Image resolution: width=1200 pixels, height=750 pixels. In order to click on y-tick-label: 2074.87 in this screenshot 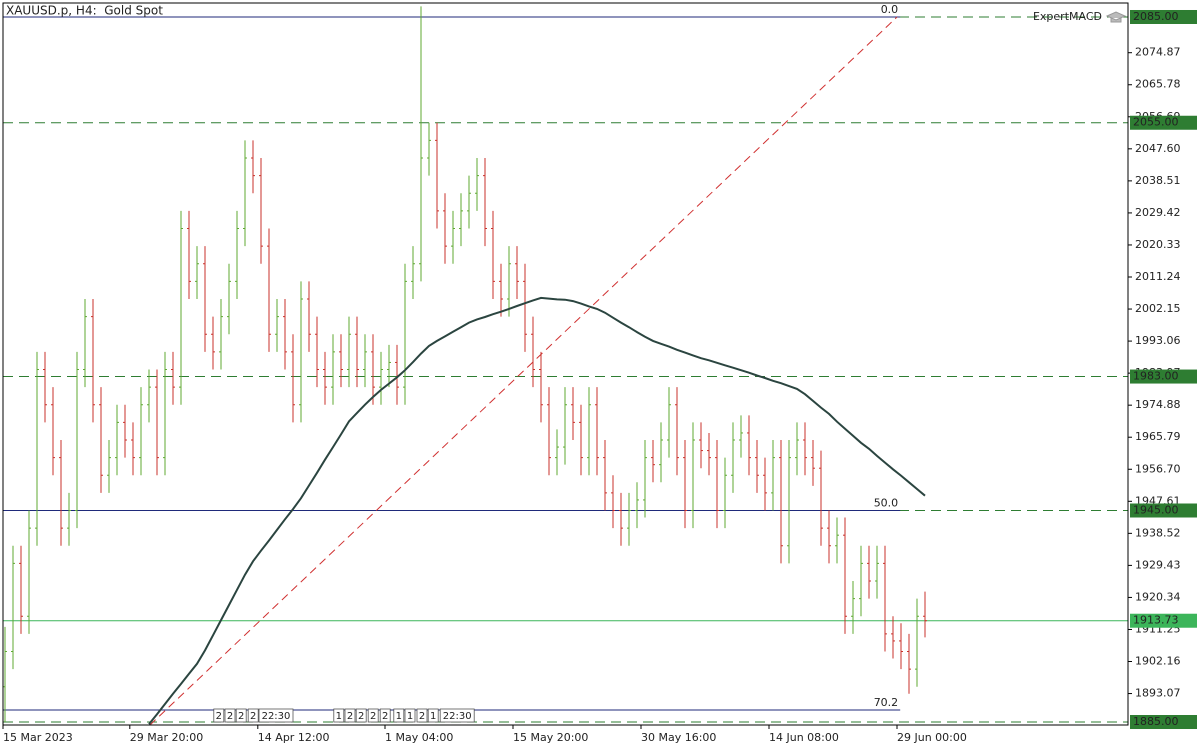, I will do `click(1158, 52)`.